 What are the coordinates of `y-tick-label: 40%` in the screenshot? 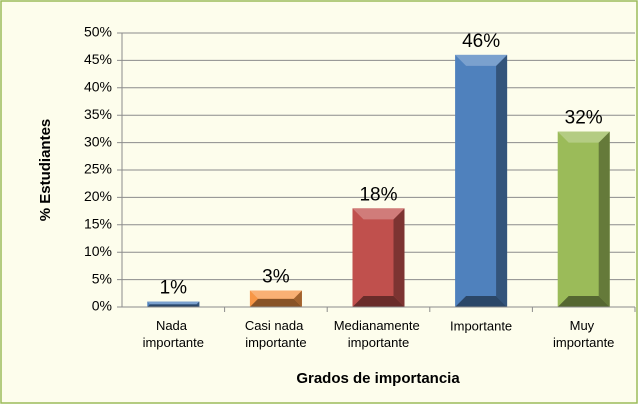 It's located at (98, 87).